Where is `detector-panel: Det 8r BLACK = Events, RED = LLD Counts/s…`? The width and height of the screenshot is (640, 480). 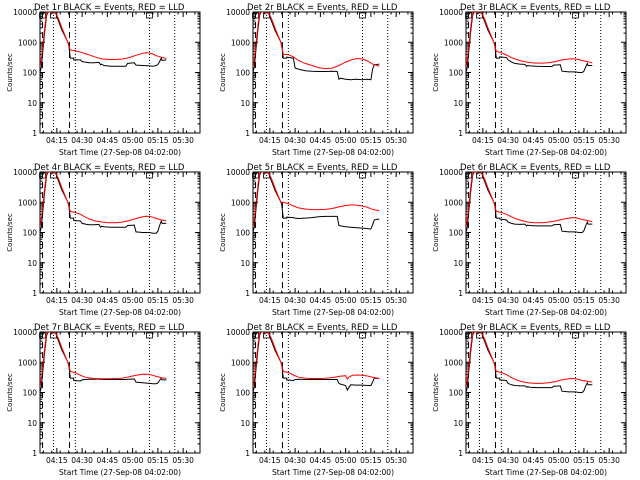 detector-panel: Det 8r BLACK = Events, RED = LLD Counts/s… is located at coordinates (316, 400).